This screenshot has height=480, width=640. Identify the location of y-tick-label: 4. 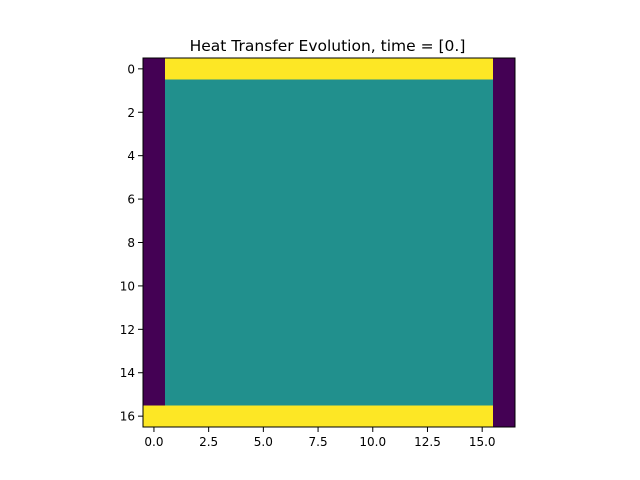
(131, 156).